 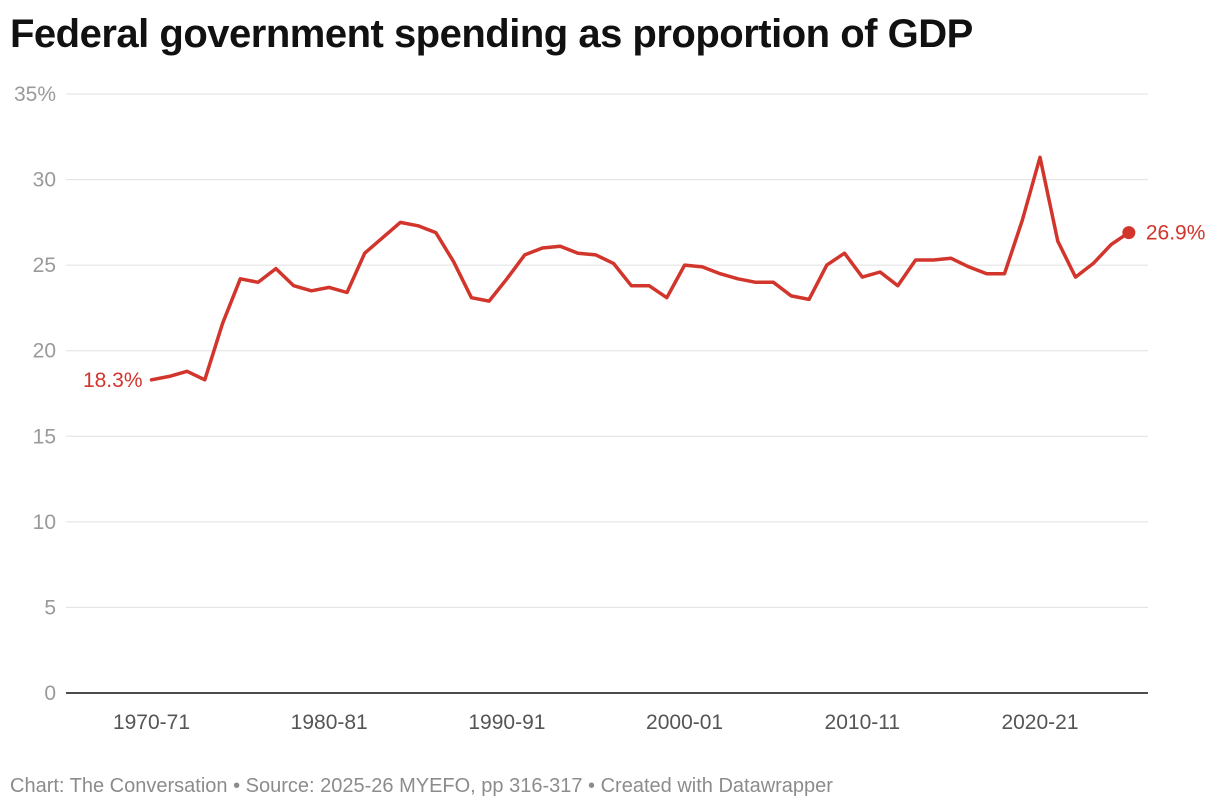 What do you see at coordinates (44, 522) in the screenshot?
I see `y-tick-label: 10` at bounding box center [44, 522].